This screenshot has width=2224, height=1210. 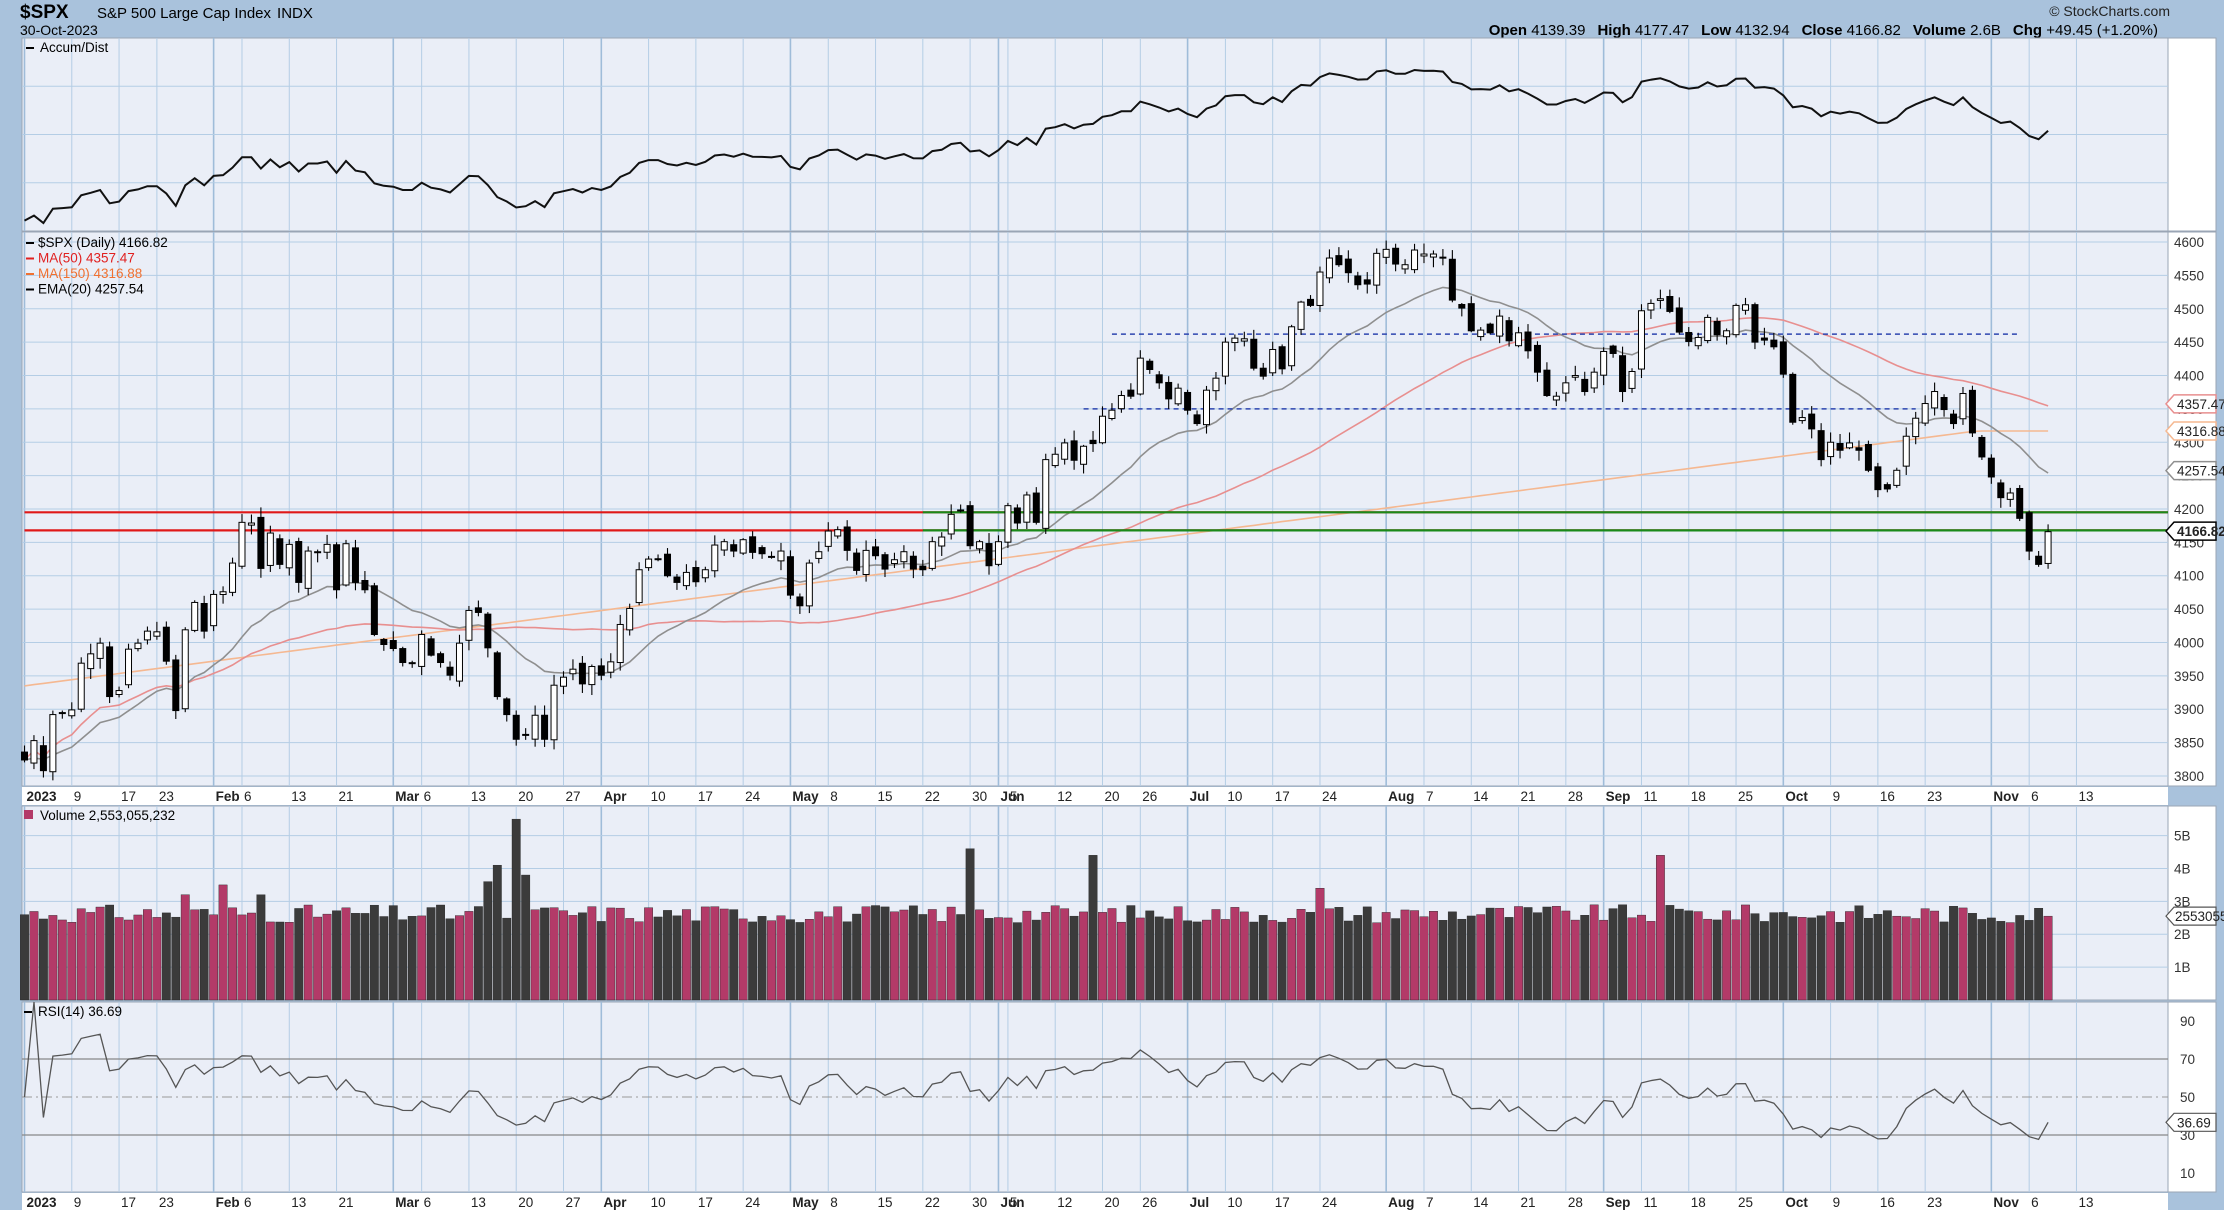 What do you see at coordinates (2190, 531) in the screenshot?
I see `last-value-tag` at bounding box center [2190, 531].